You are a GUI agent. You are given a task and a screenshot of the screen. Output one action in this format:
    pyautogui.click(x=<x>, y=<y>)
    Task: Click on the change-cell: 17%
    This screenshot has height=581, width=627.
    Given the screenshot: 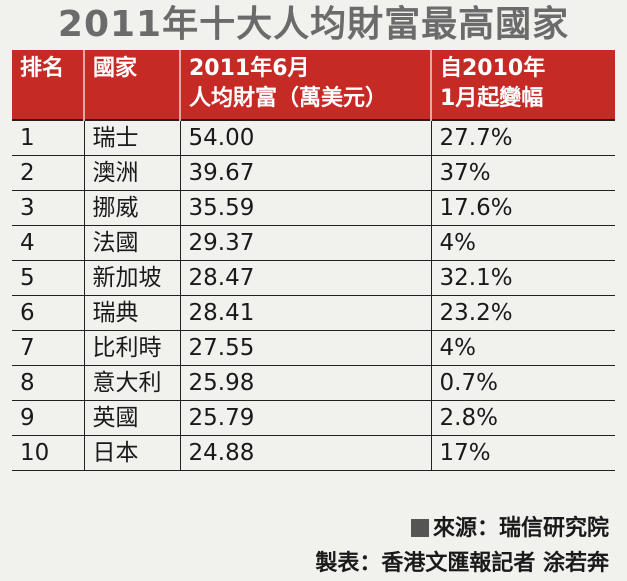 What is the action you would take?
    pyautogui.click(x=523, y=453)
    